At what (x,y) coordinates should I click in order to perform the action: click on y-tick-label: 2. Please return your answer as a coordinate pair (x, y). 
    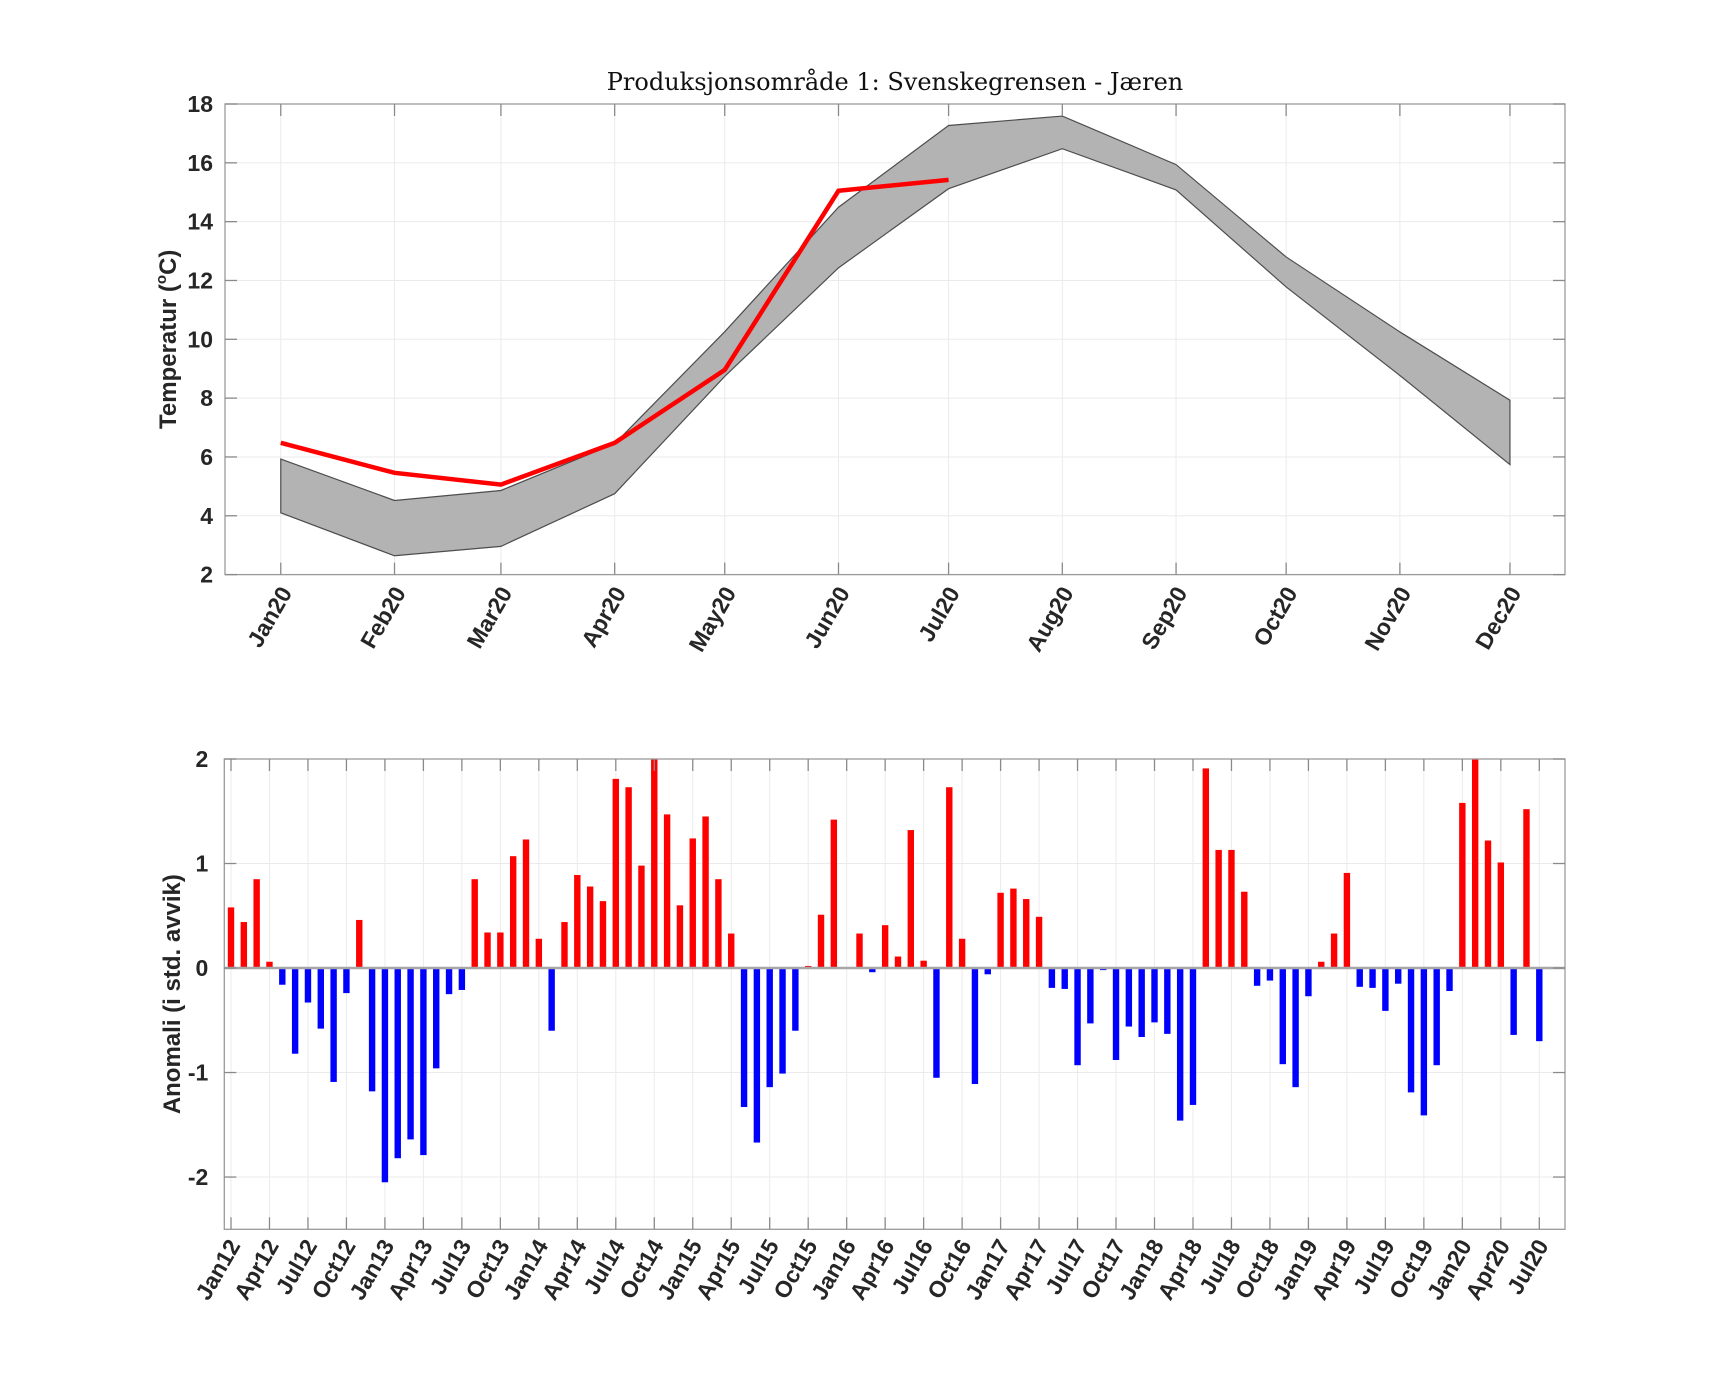
    Looking at the image, I should click on (206, 575).